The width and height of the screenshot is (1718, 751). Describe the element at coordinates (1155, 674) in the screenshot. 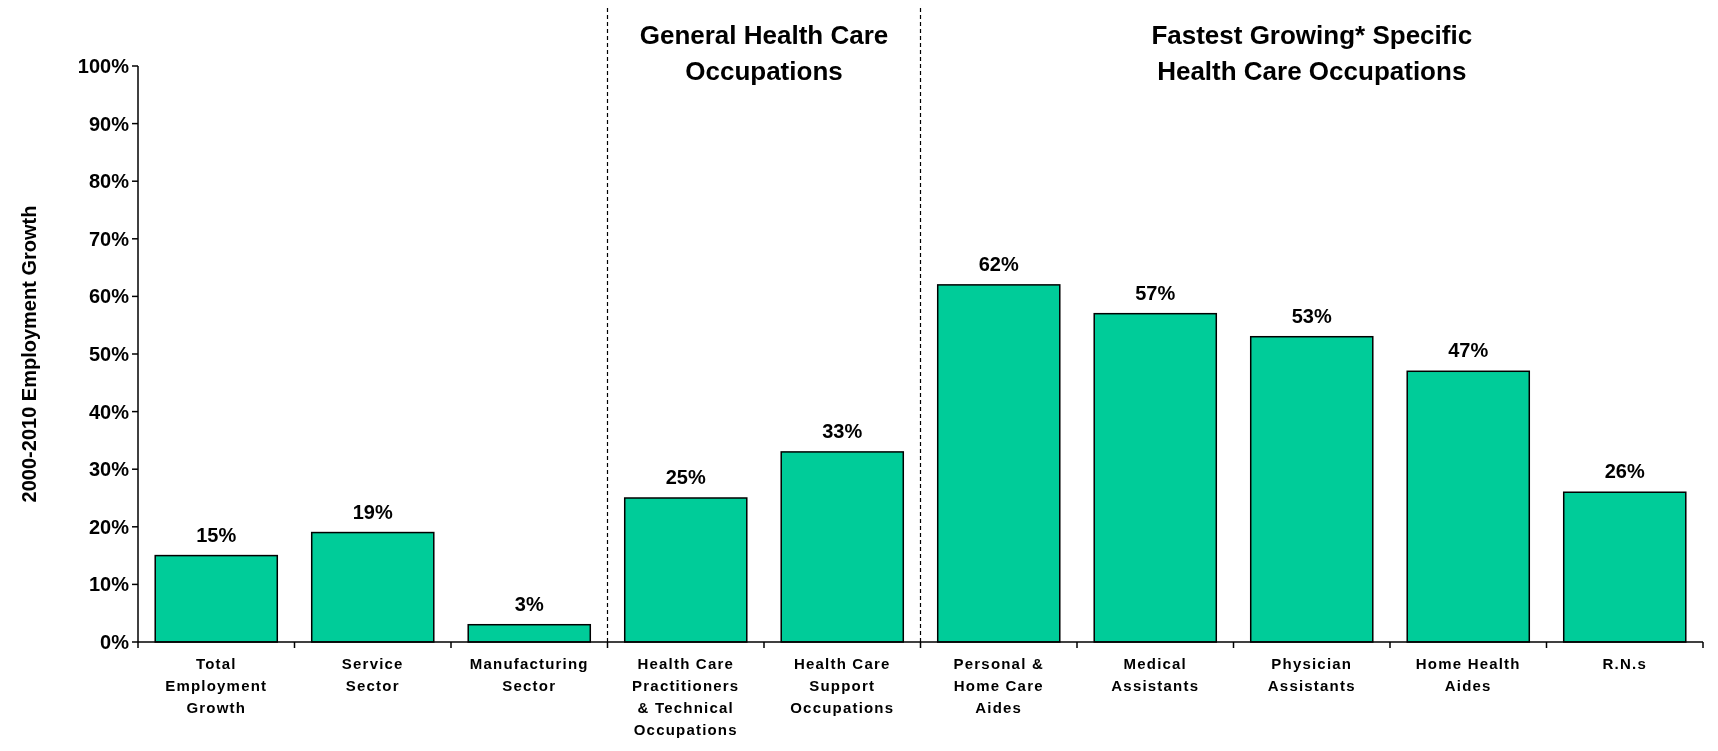

I see `x-tick-label: Medical Assistants` at that location.